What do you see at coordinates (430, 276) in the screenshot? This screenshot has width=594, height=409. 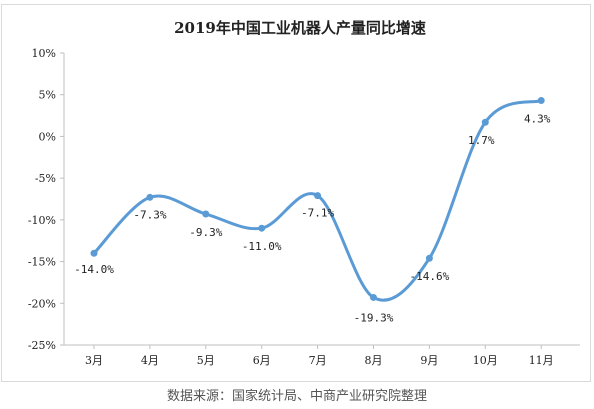 I see `data-label: -14.6%` at bounding box center [430, 276].